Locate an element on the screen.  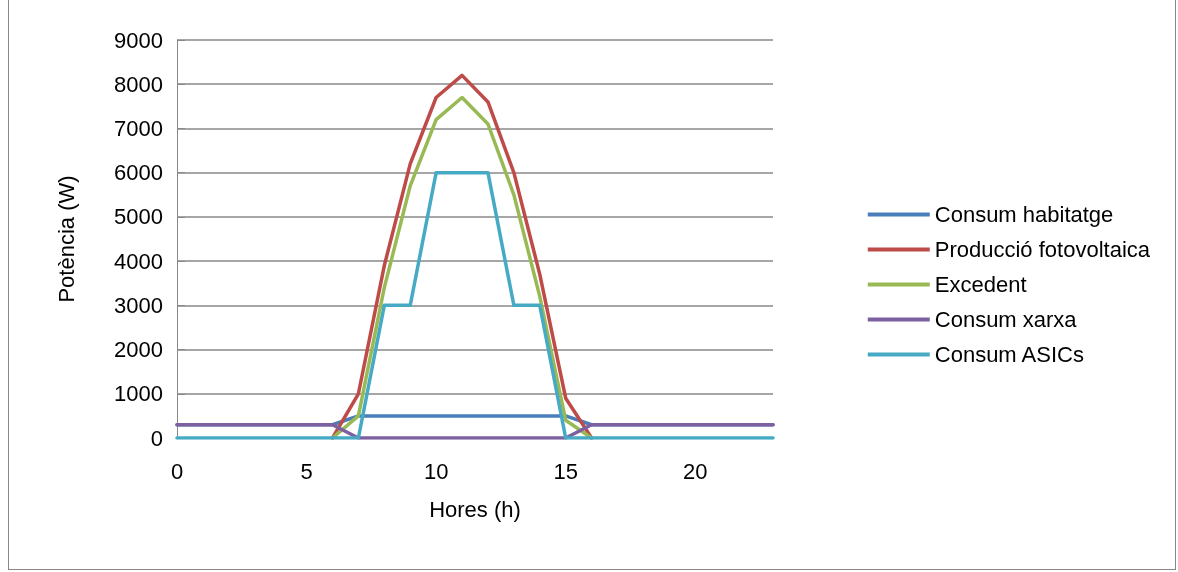
legend-label: Excedent is located at coordinates (980, 284).